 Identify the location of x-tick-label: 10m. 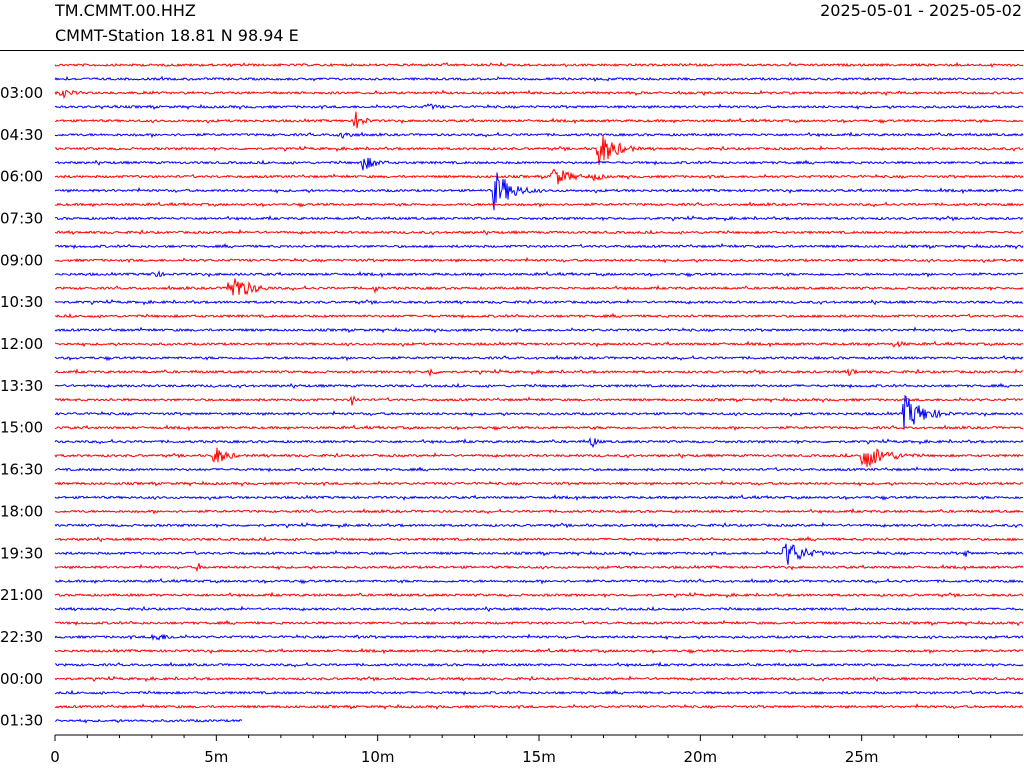
(378, 757).